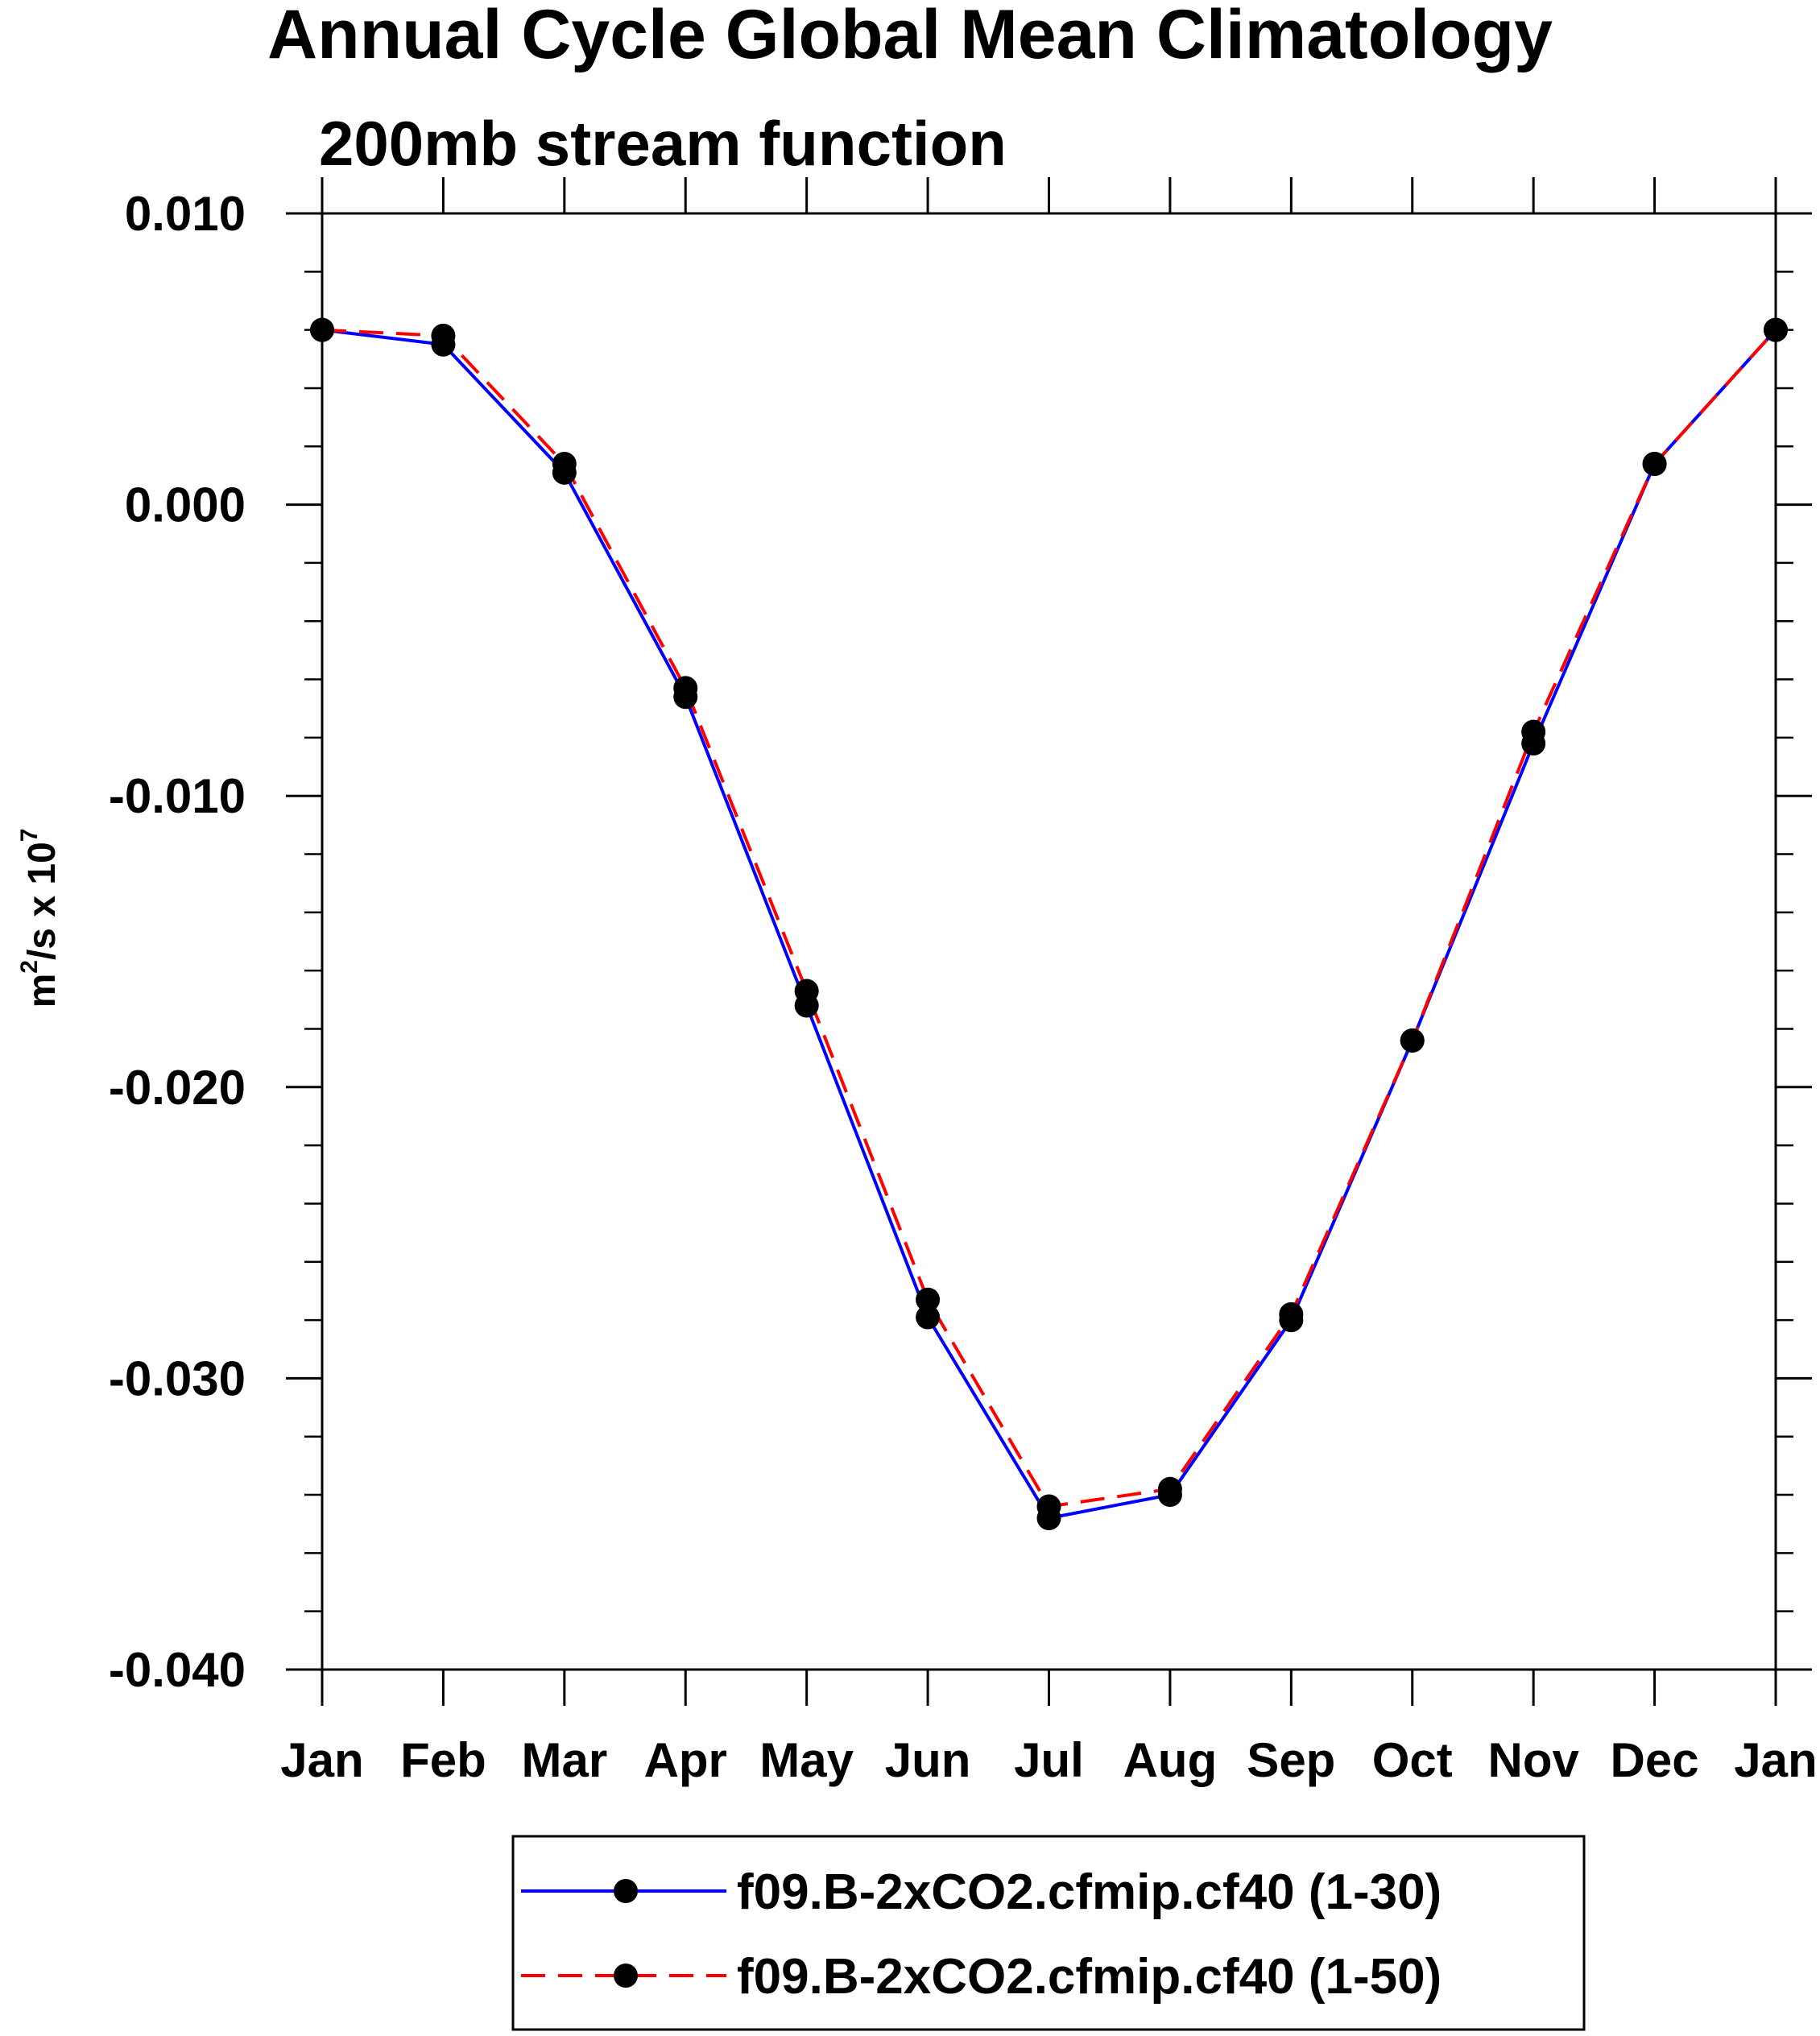  Describe the element at coordinates (29, 835) in the screenshot. I see `ylabel-sup-2: 7` at that location.